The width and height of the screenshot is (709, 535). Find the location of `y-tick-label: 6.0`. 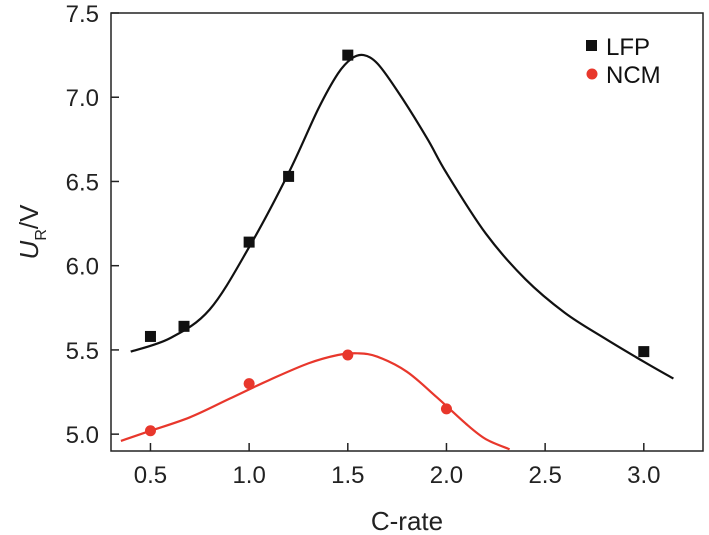

y-tick-label: 6.0 is located at coordinates (82, 267).